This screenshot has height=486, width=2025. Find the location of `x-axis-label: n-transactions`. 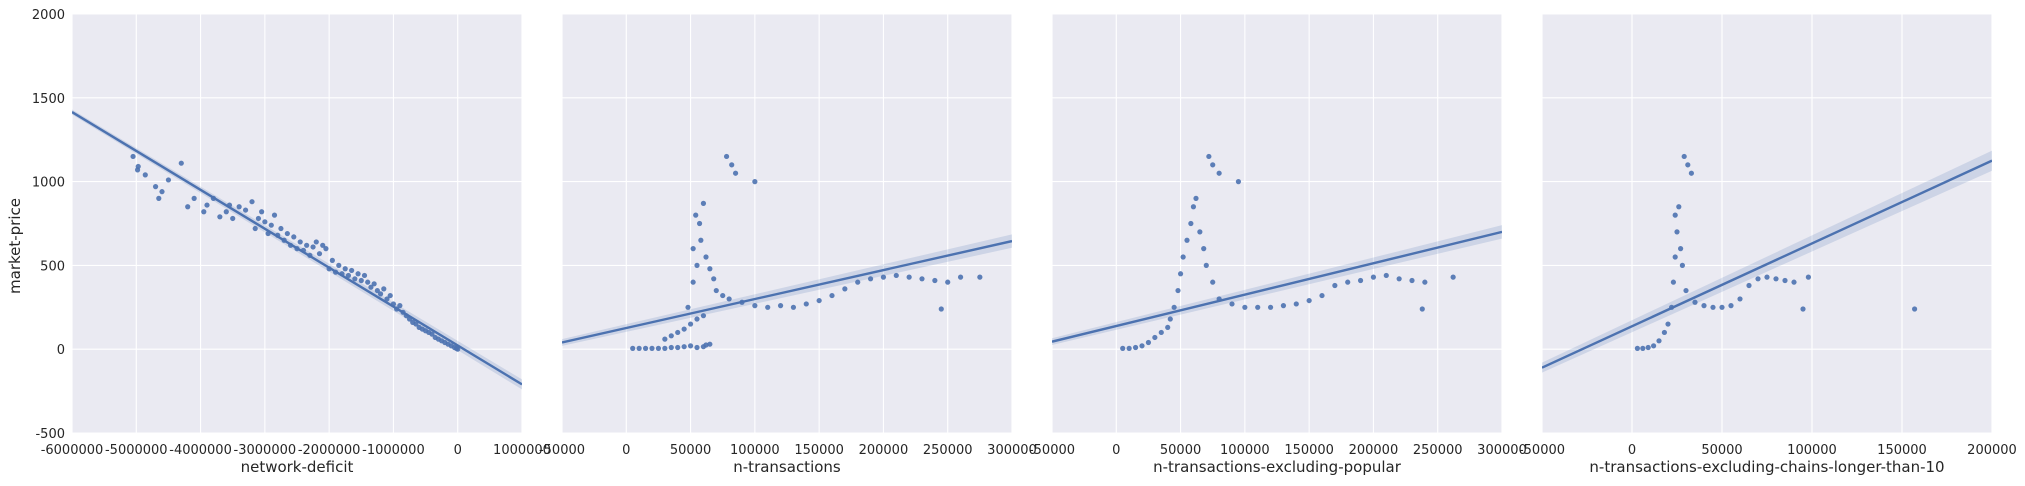

x-axis-label: n-transactions is located at coordinates (787, 467).